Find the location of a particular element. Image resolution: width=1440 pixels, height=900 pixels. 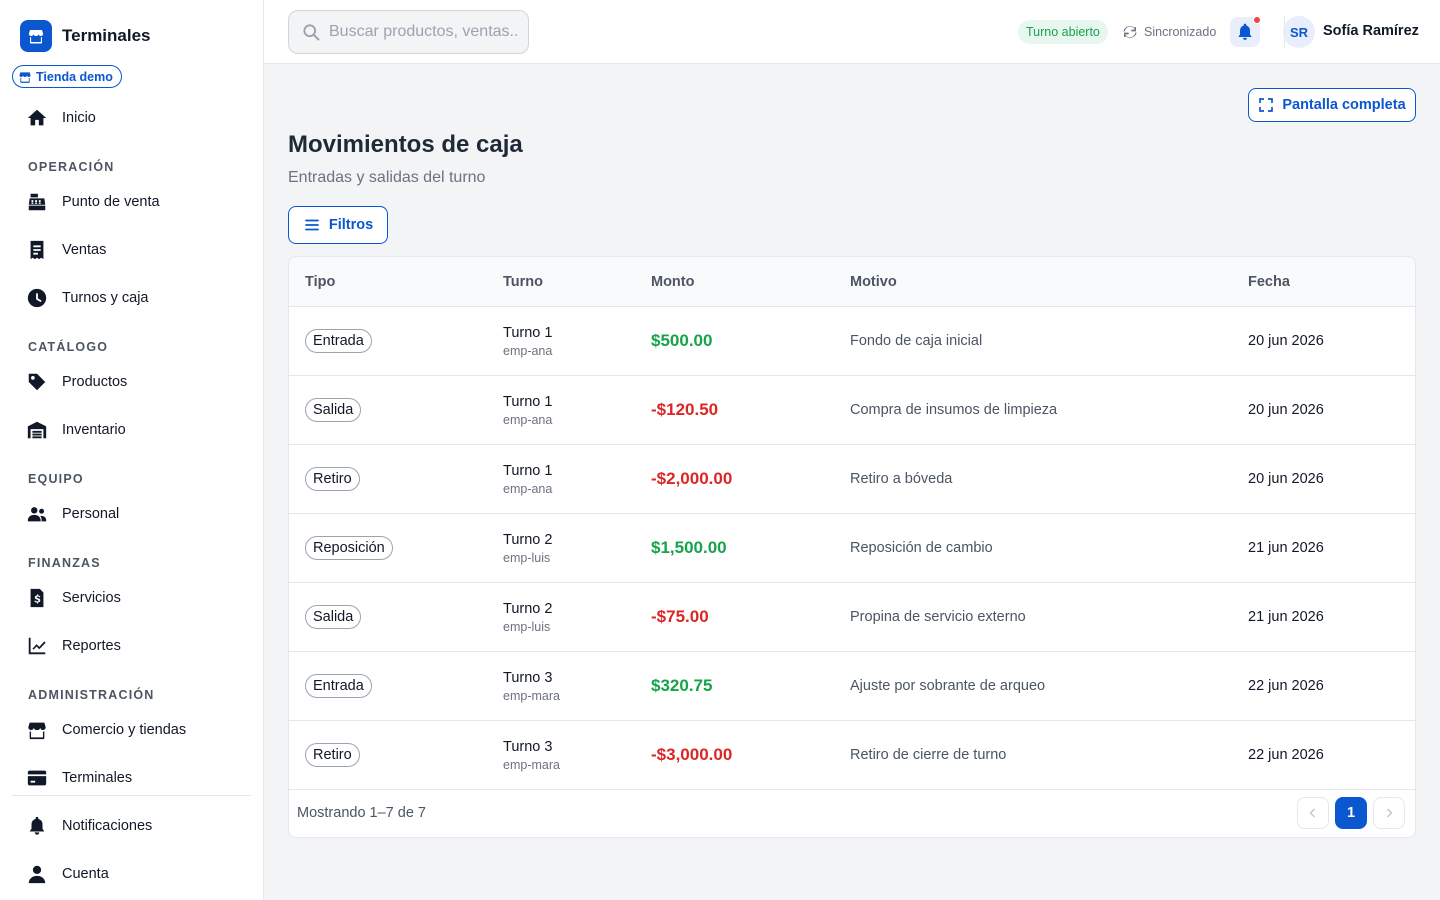

sidebar-item-label: Turnos y caja is located at coordinates (105, 298).